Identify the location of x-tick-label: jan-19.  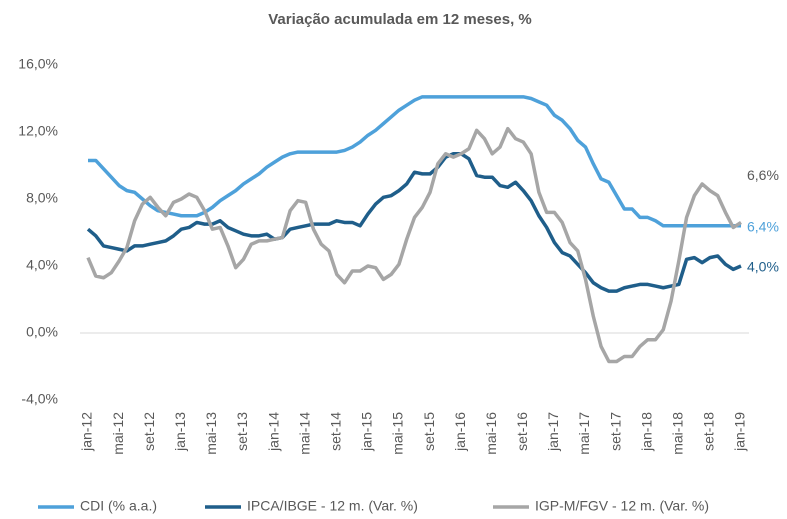
(740, 432).